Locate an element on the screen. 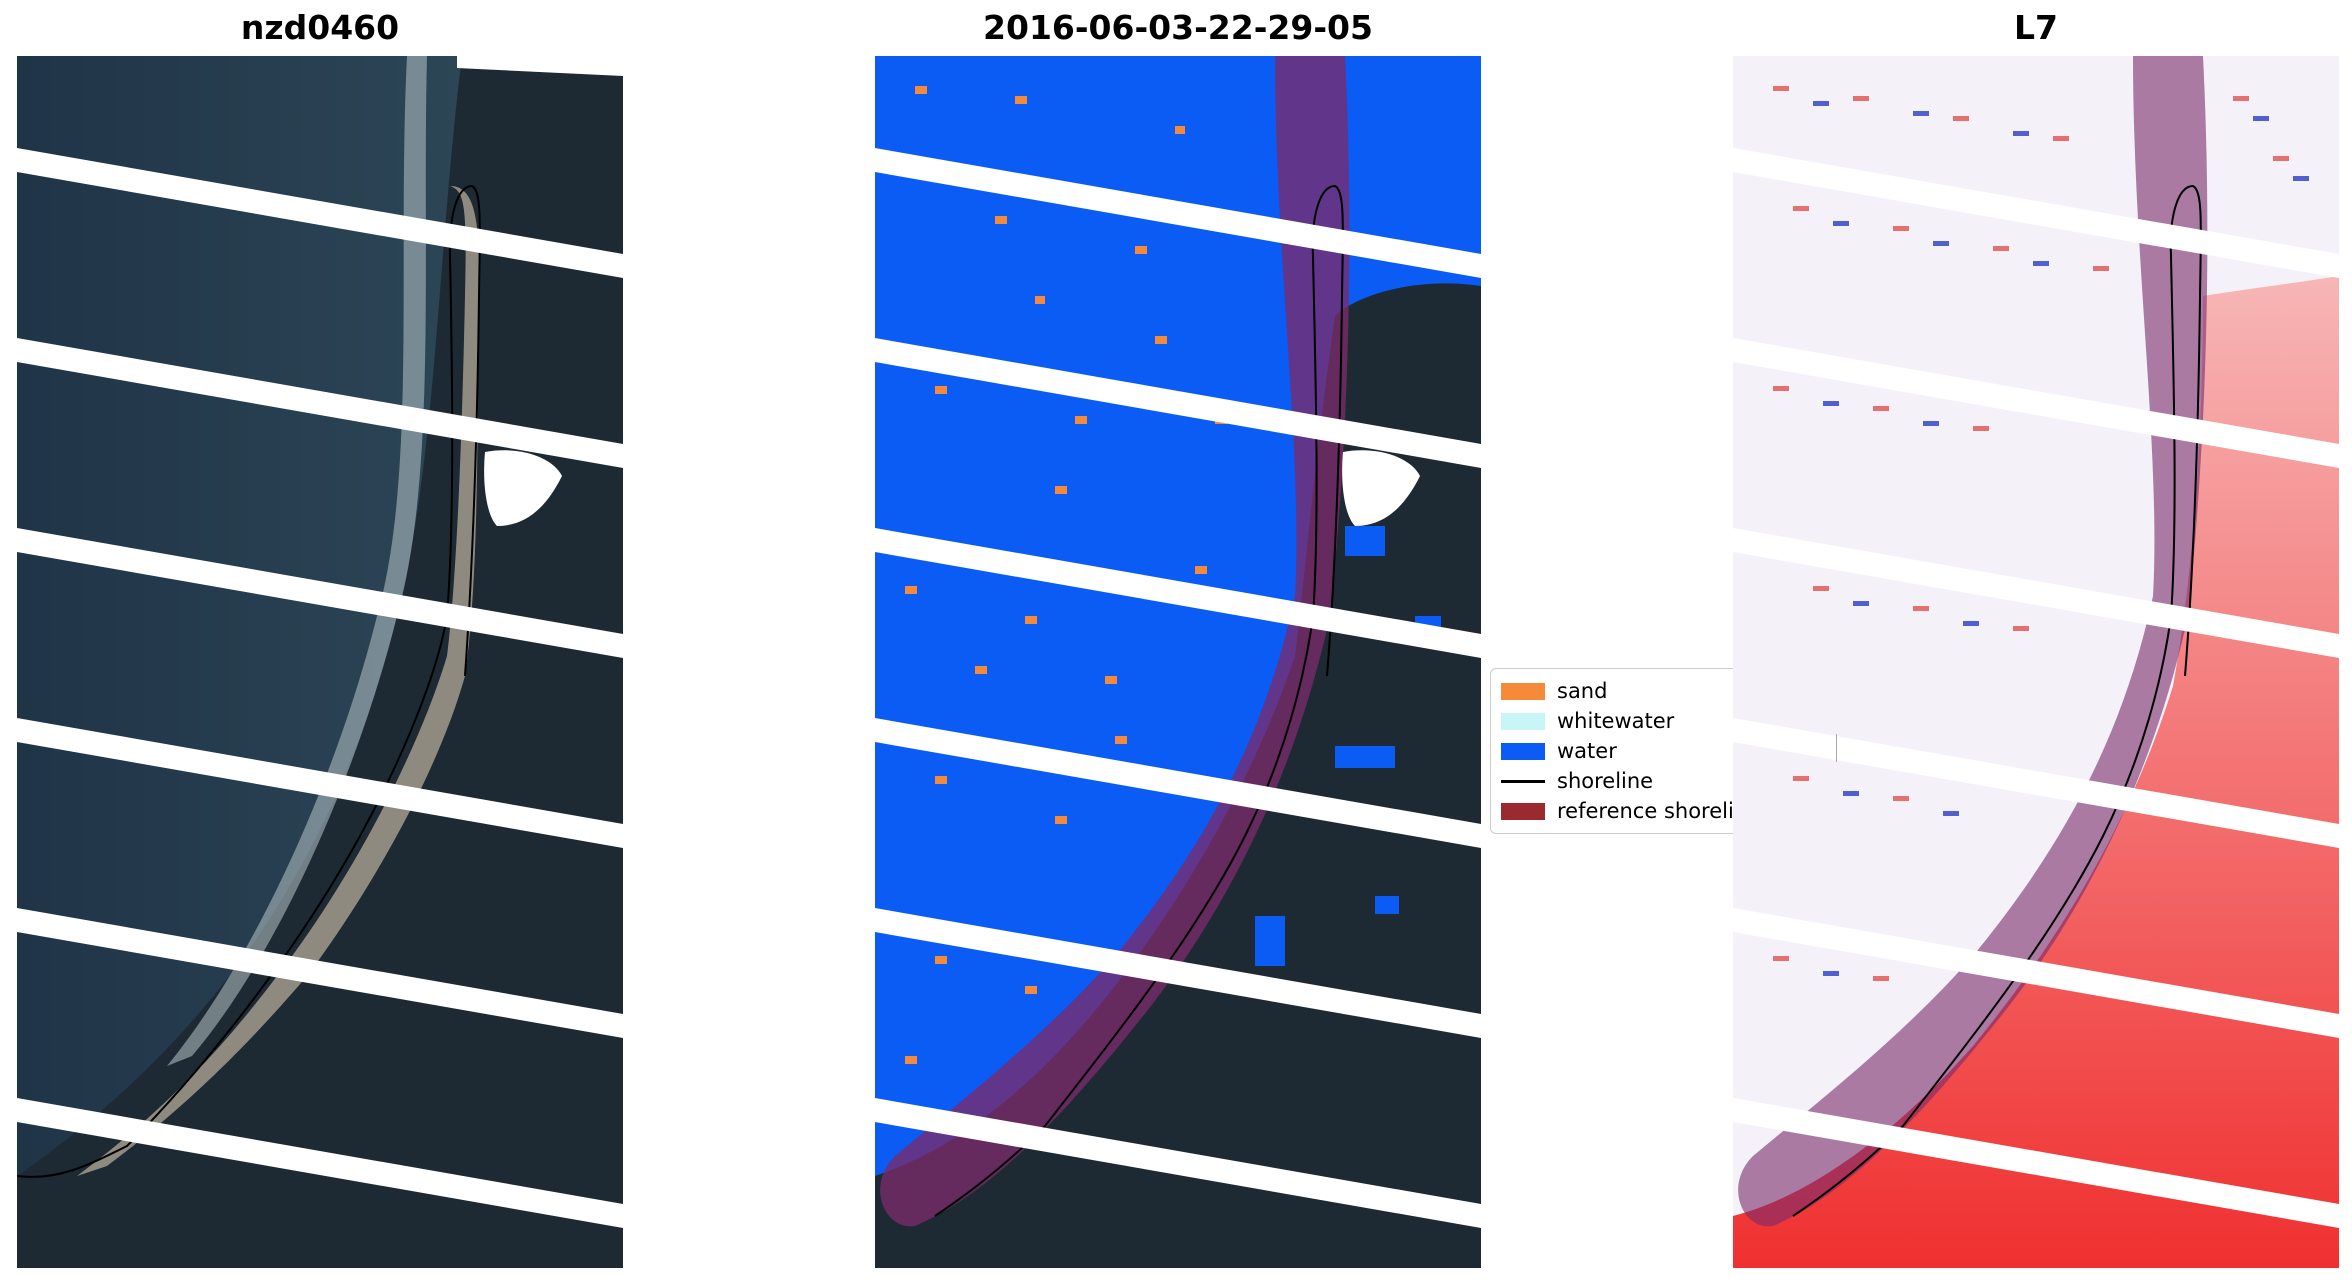 The width and height of the screenshot is (2352, 1283). legend-label-sand: sand is located at coordinates (1582, 691).